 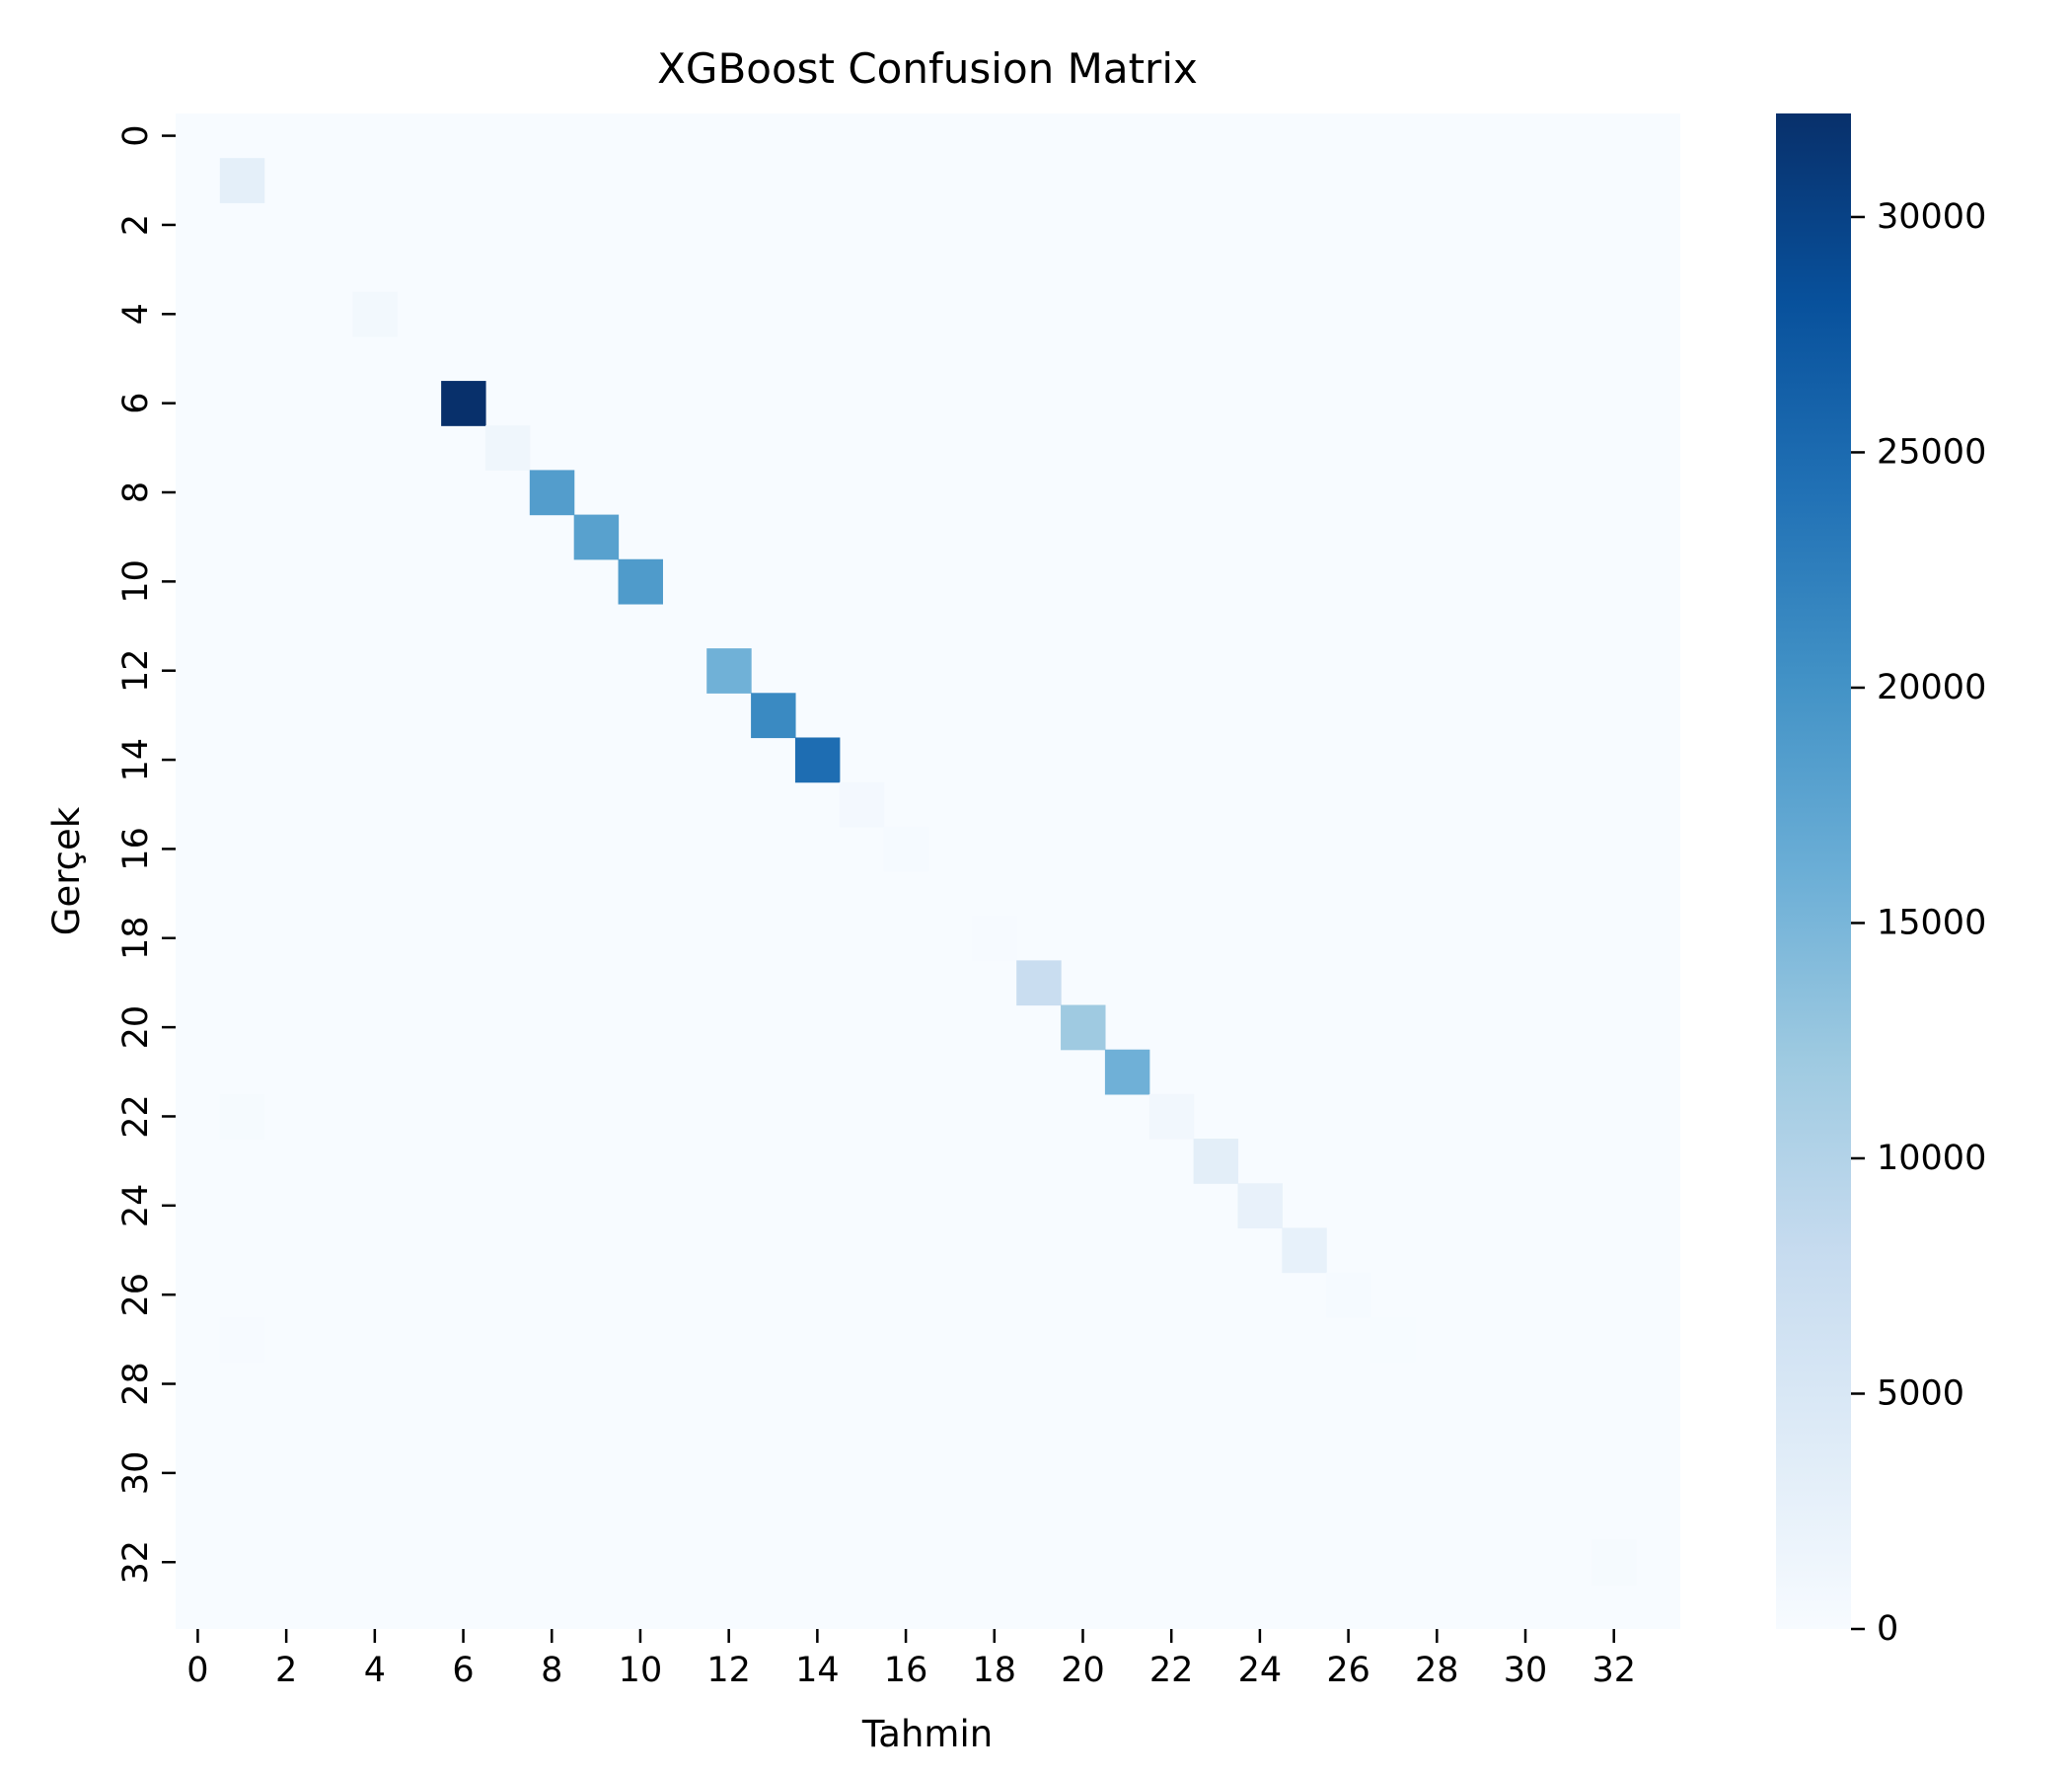 I want to click on x-tick-label: 28, so click(x=1437, y=1670).